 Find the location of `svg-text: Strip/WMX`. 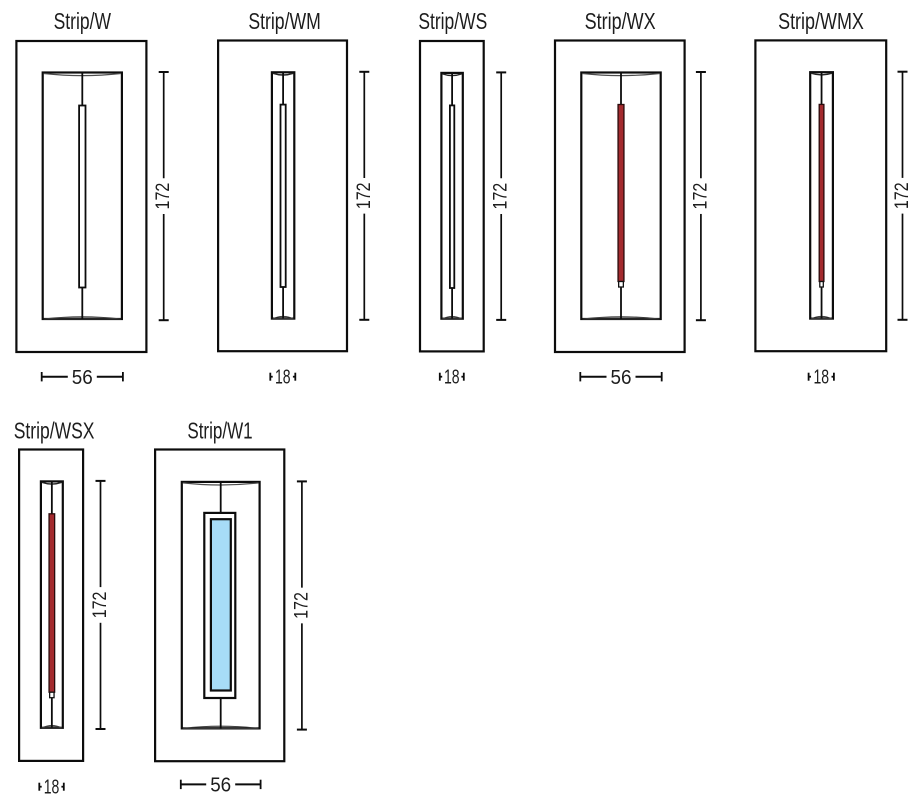

svg-text: Strip/WMX is located at coordinates (821, 21).